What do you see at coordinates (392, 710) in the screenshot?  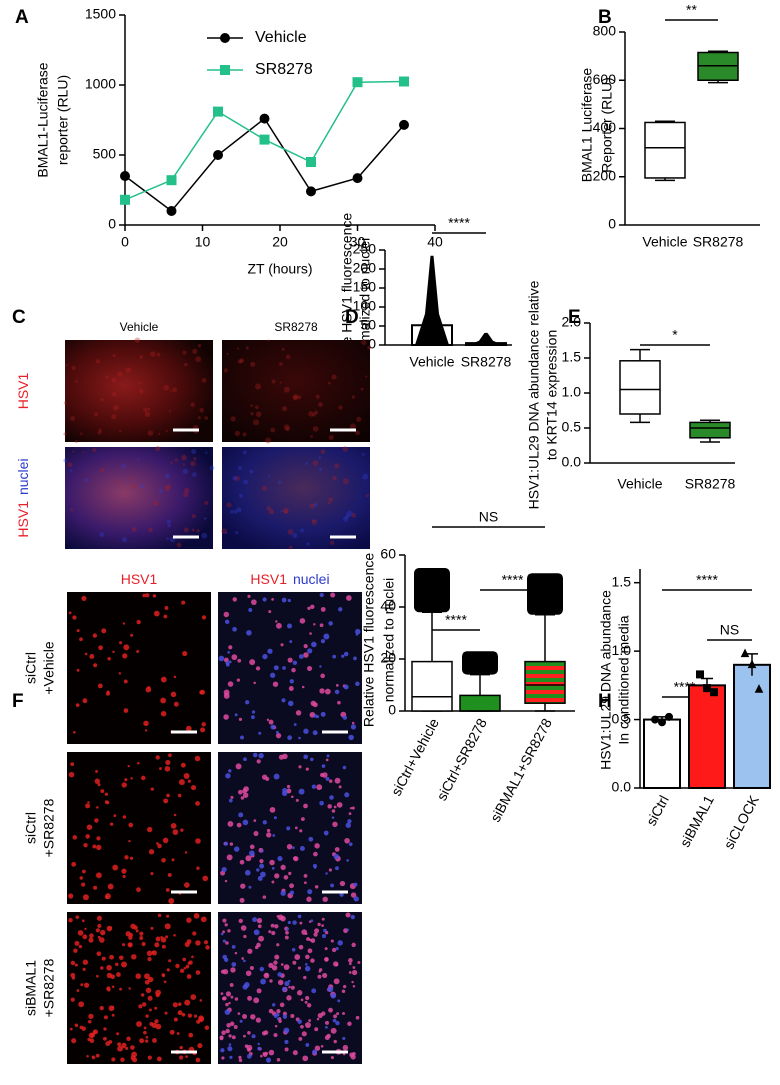 I see `y-tick-label: 0` at bounding box center [392, 710].